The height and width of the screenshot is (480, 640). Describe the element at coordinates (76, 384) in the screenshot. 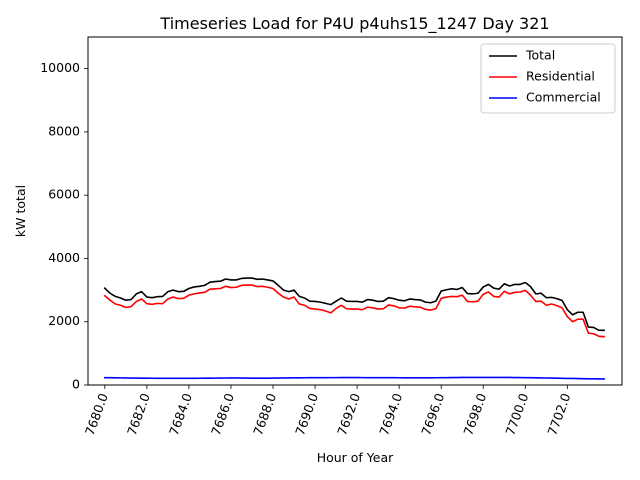

I see `y-tick-label: 0` at that location.